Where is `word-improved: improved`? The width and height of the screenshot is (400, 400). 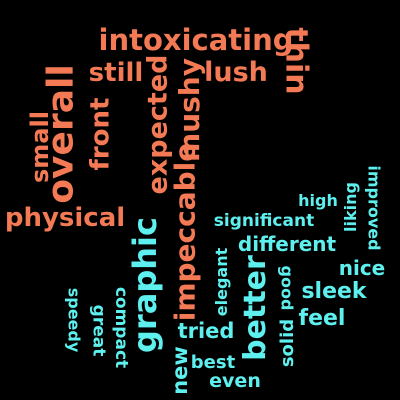
word-improved: improved is located at coordinates (374, 208).